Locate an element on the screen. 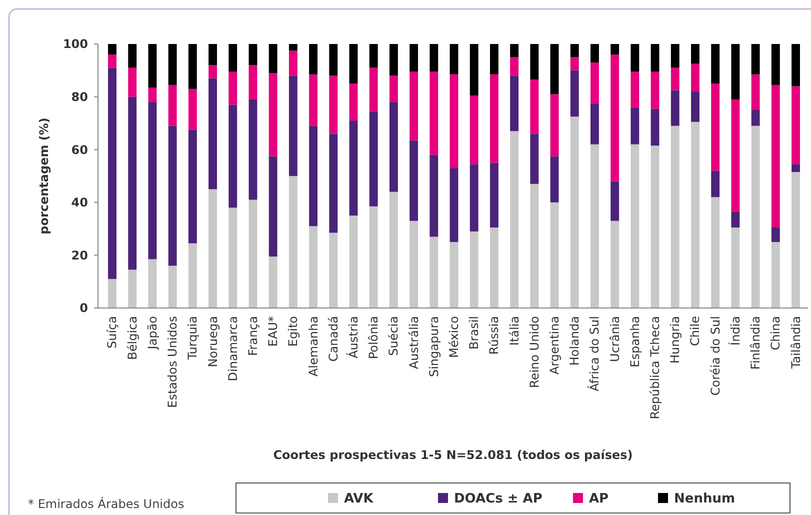 The image size is (811, 515). text: * Emirados Árabes Unidos is located at coordinates (106, 503).